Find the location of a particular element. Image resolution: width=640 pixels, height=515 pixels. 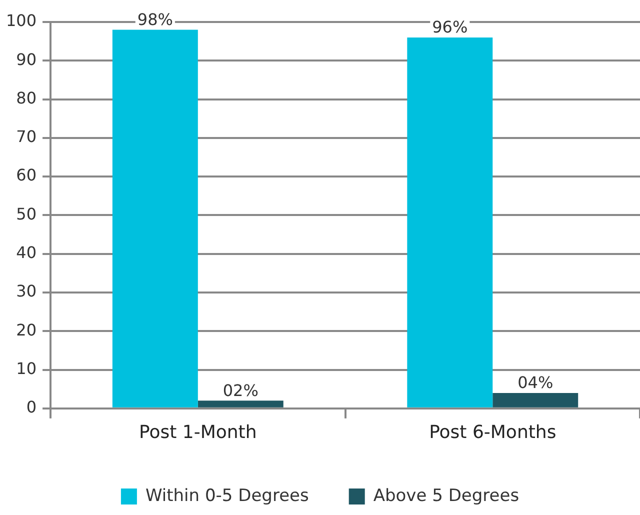

y-tick-label: 20 is located at coordinates (26, 330).